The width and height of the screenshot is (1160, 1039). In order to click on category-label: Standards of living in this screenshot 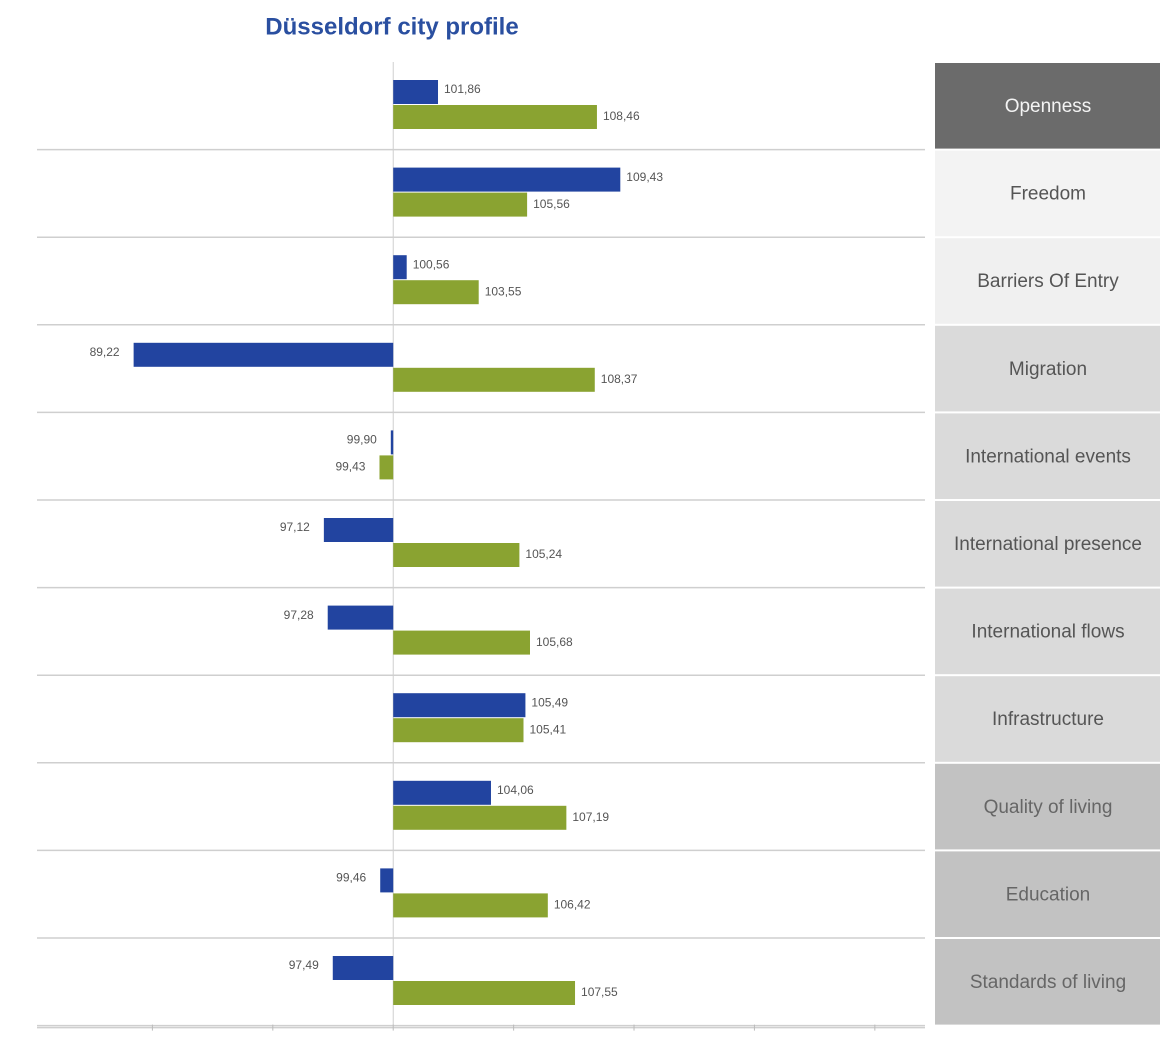, I will do `click(1048, 982)`.